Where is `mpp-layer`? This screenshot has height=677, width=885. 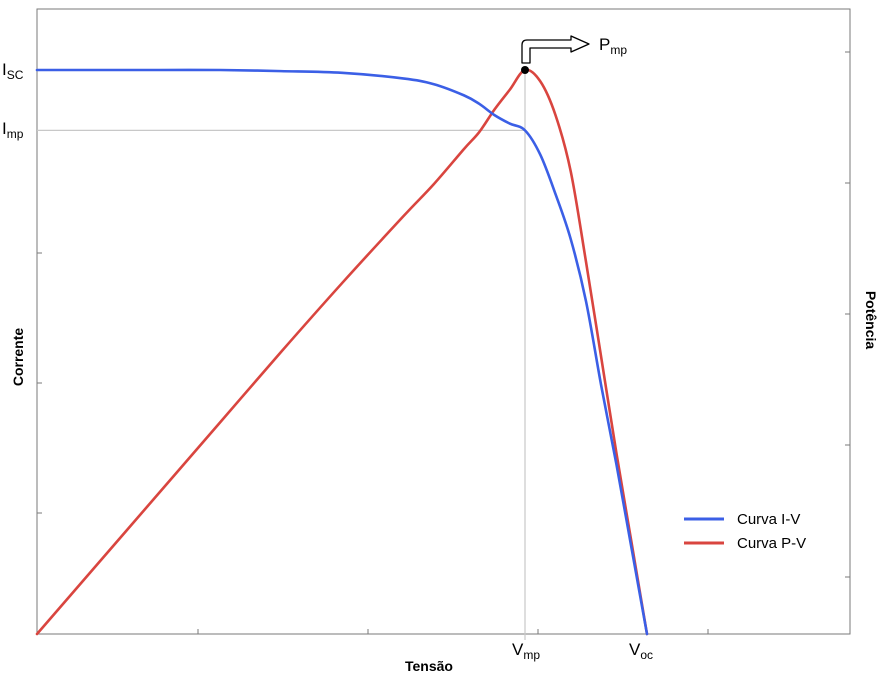 mpp-layer is located at coordinates (525, 70).